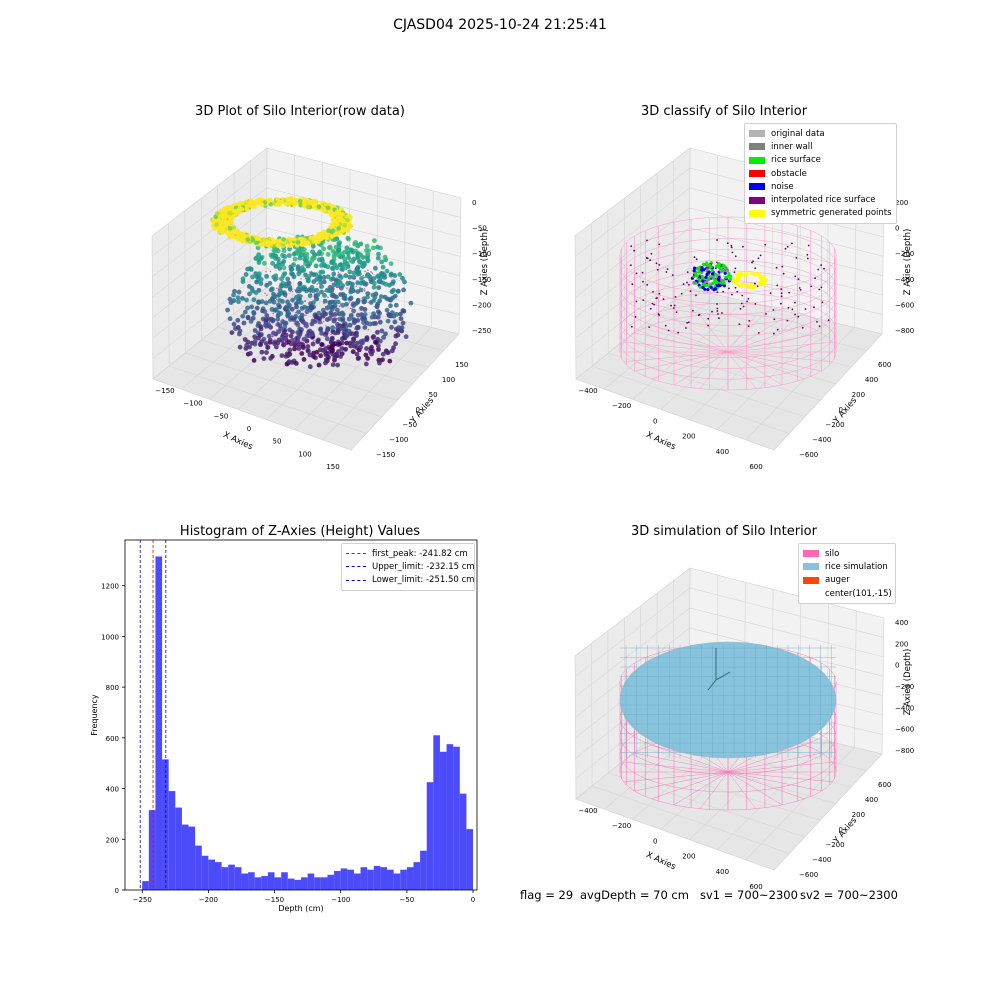  What do you see at coordinates (871, 800) in the screenshot?
I see `y-tick-label: 400` at bounding box center [871, 800].